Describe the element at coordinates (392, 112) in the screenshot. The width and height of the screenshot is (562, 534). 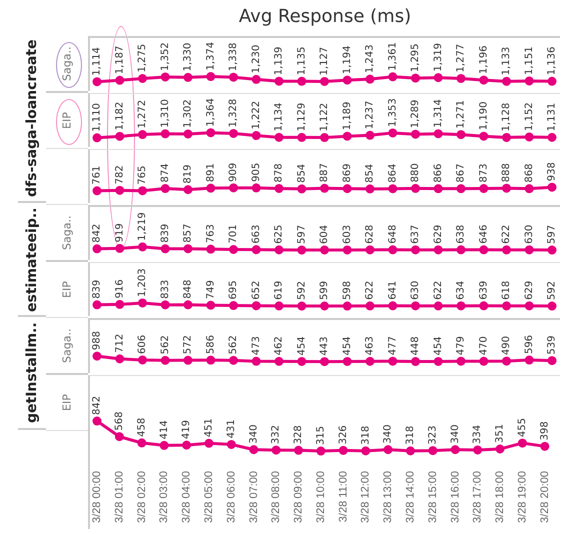
I see `data-label: 1,353` at that location.